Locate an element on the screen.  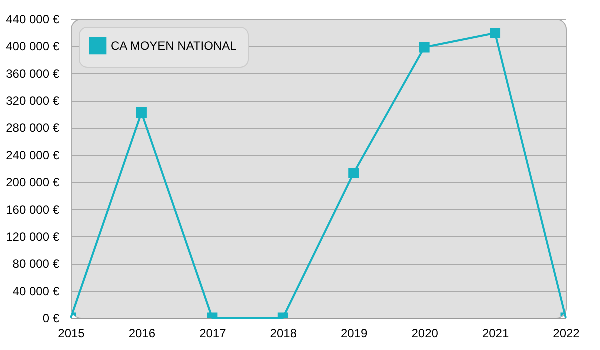
x-tick-label: 2019 is located at coordinates (354, 333).